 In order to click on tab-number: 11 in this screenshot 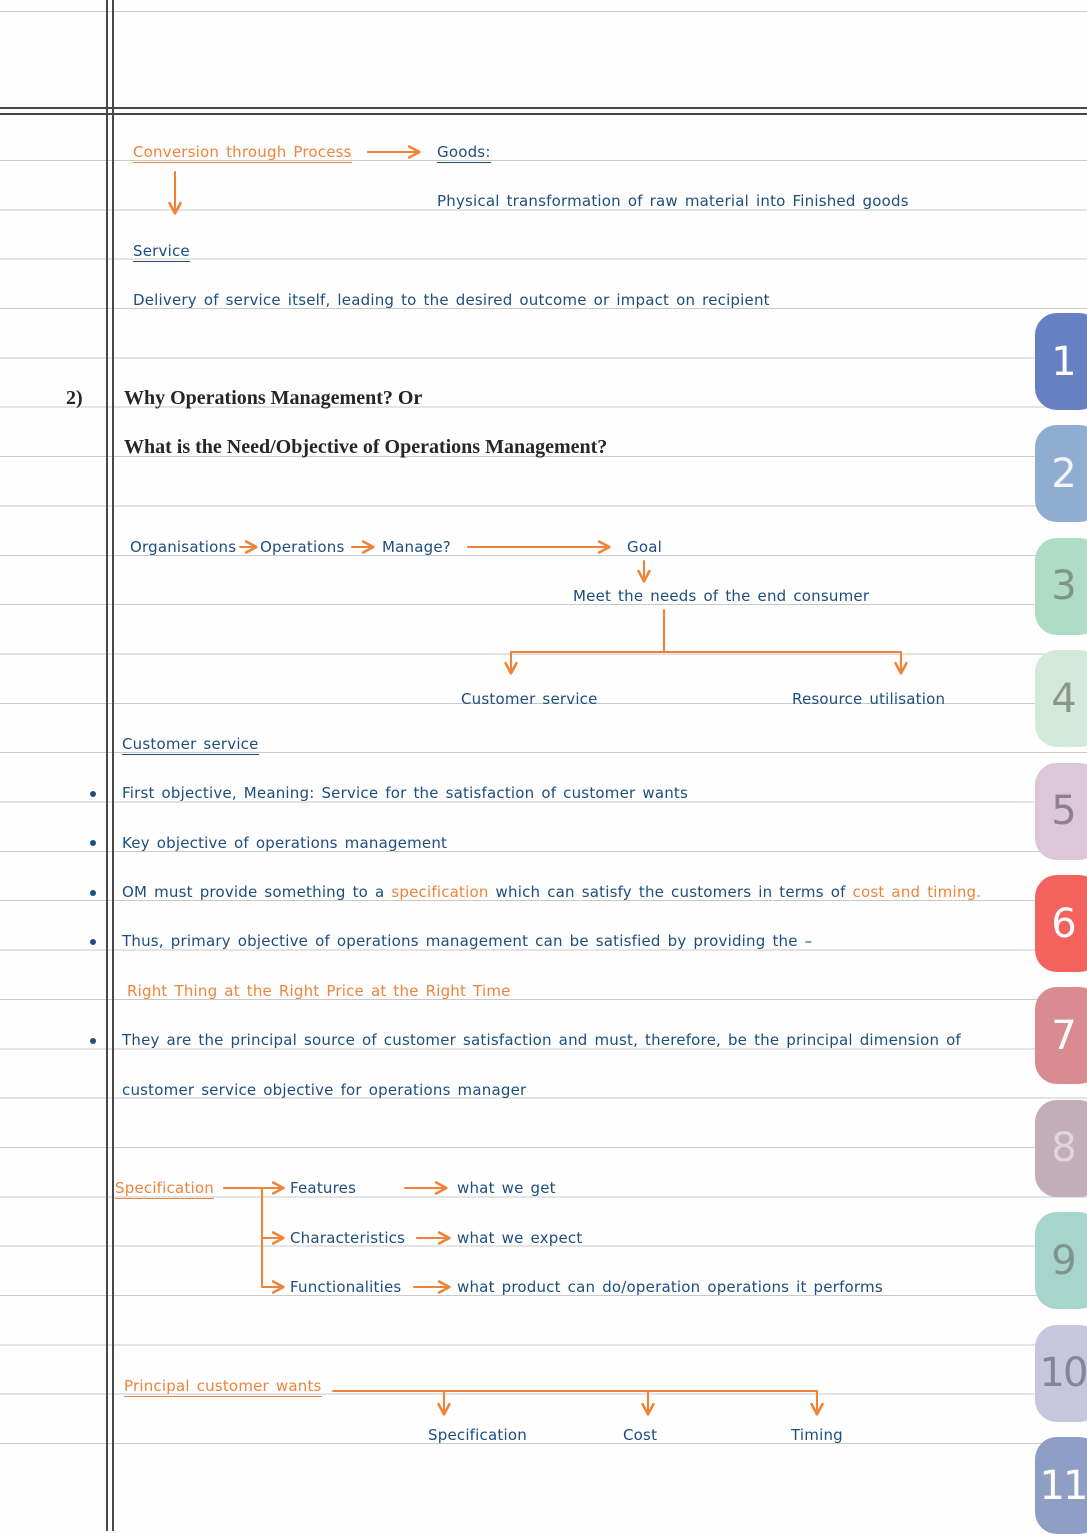, I will do `click(1063, 1485)`.